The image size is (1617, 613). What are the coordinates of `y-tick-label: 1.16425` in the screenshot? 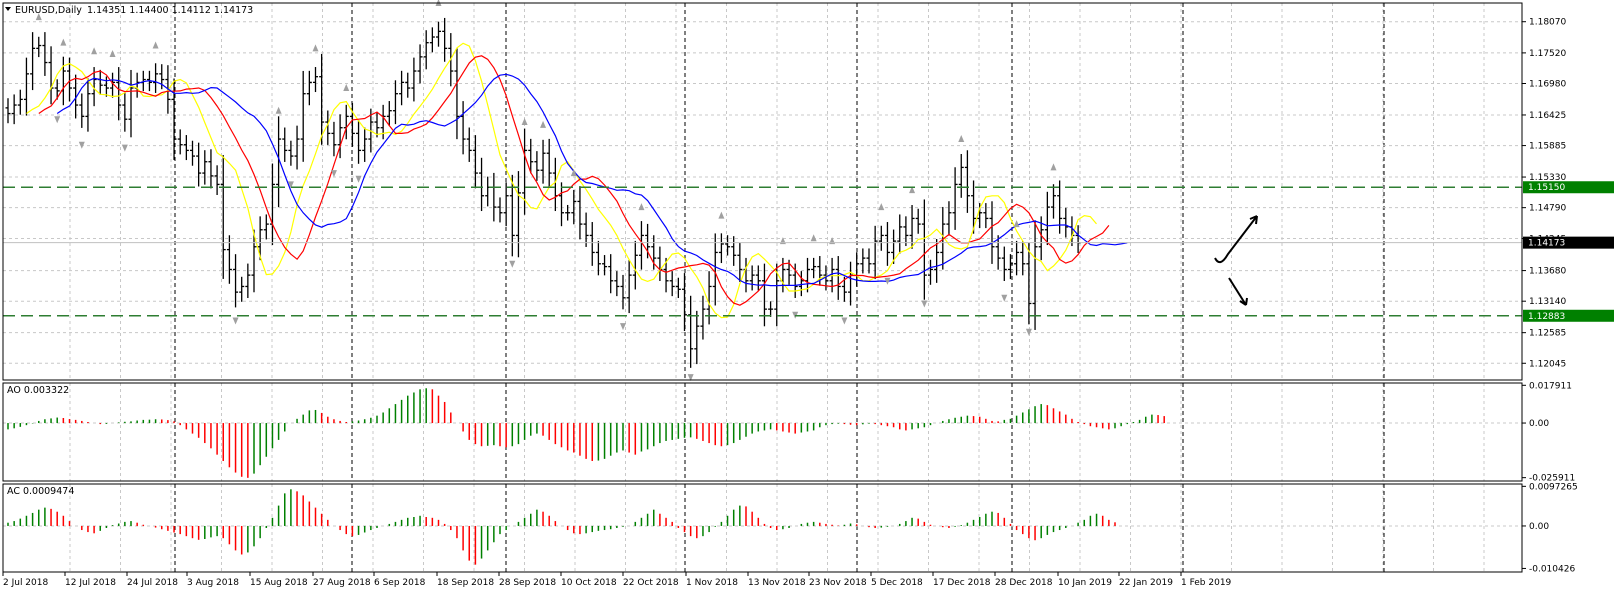 It's located at (1547, 116).